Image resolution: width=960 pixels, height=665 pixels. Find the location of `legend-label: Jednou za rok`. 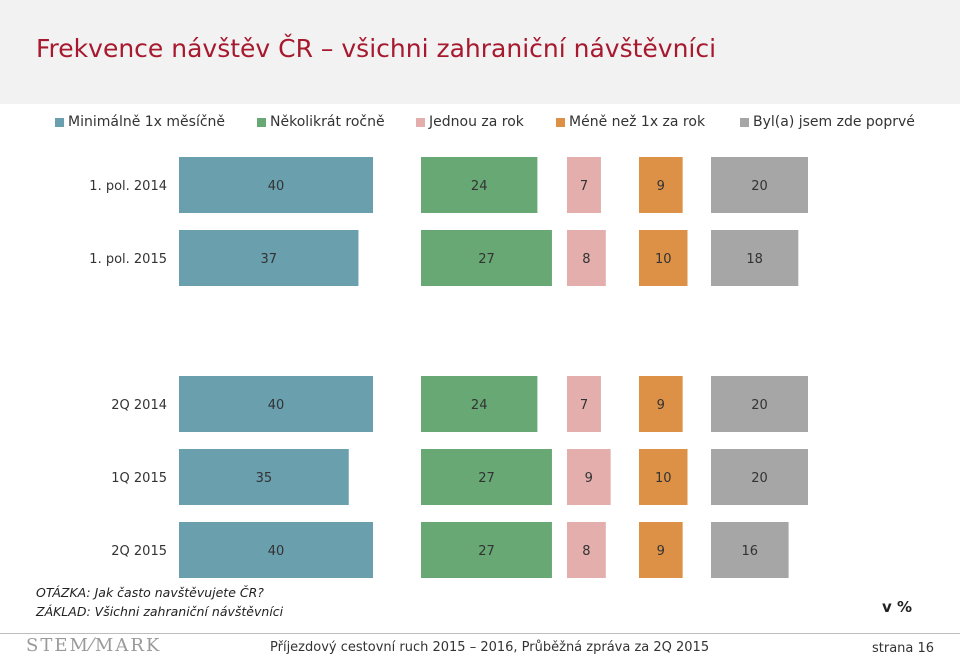

legend-label: Jednou za rok is located at coordinates (476, 122).